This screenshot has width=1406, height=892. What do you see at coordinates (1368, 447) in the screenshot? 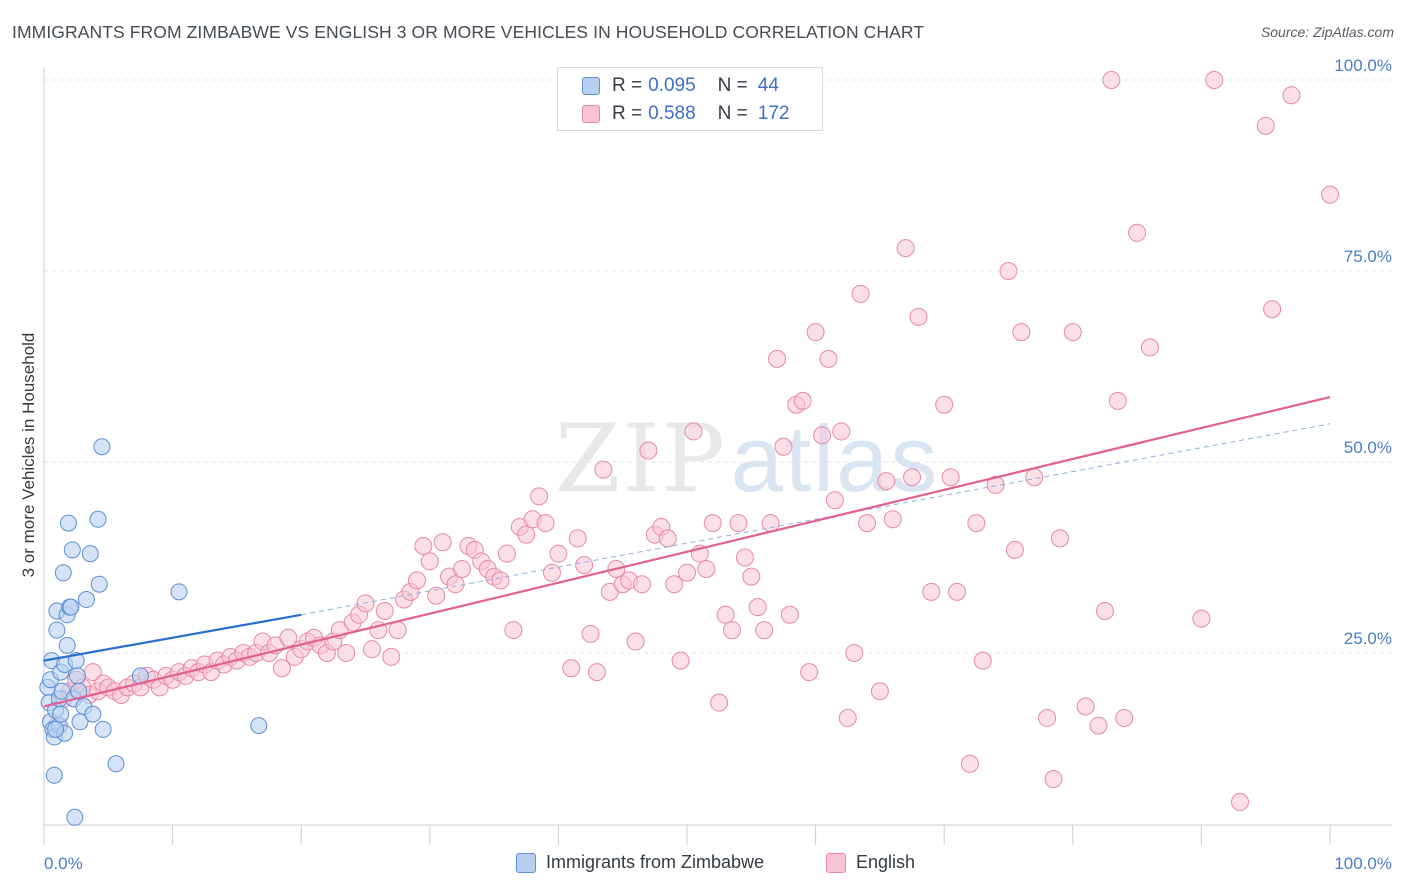
I see `y-tick-label: 50.0%` at bounding box center [1368, 447].